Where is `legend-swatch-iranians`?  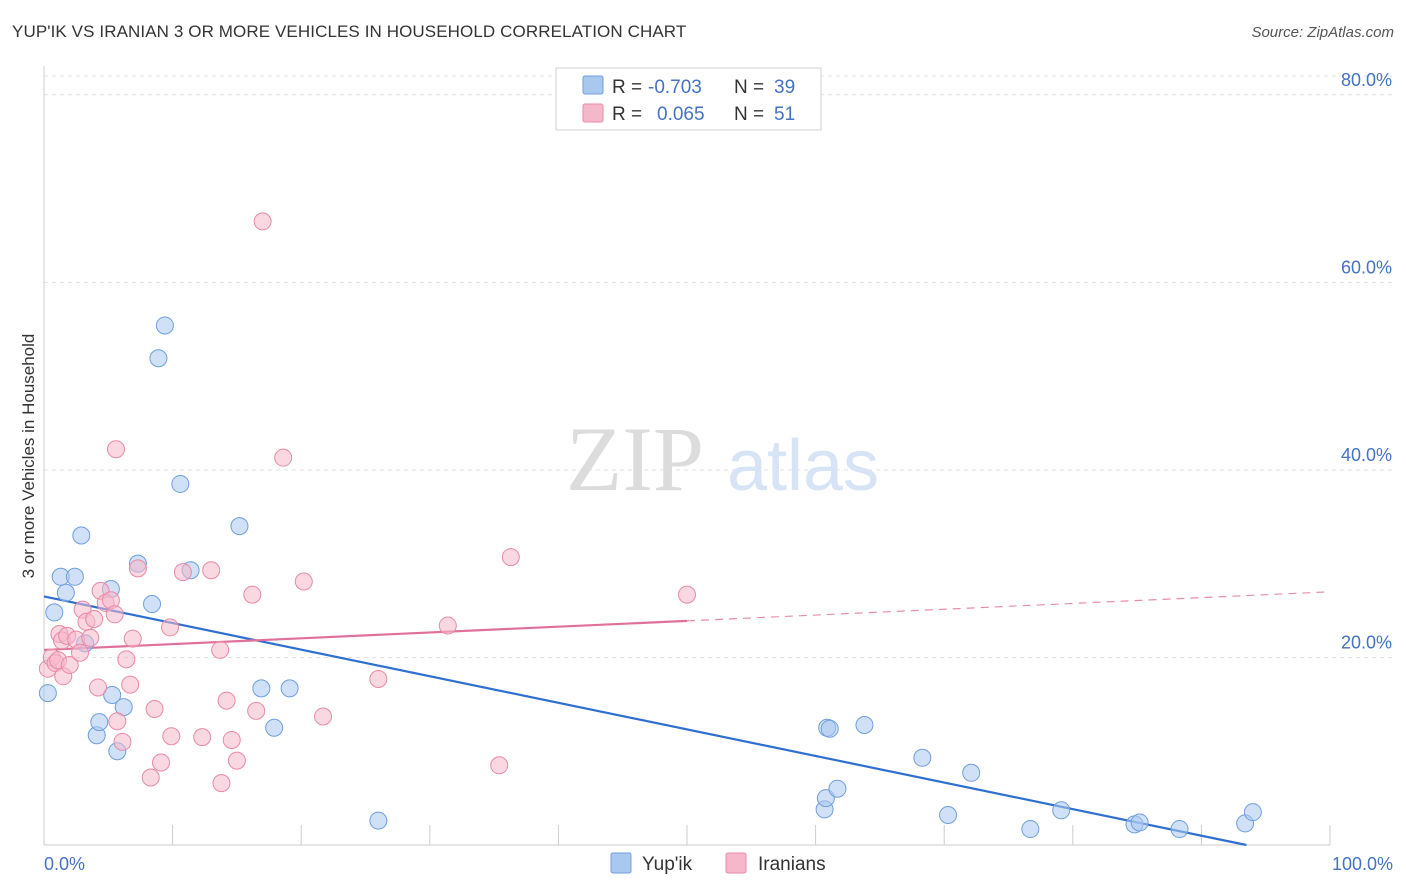 legend-swatch-iranians is located at coordinates (593, 113).